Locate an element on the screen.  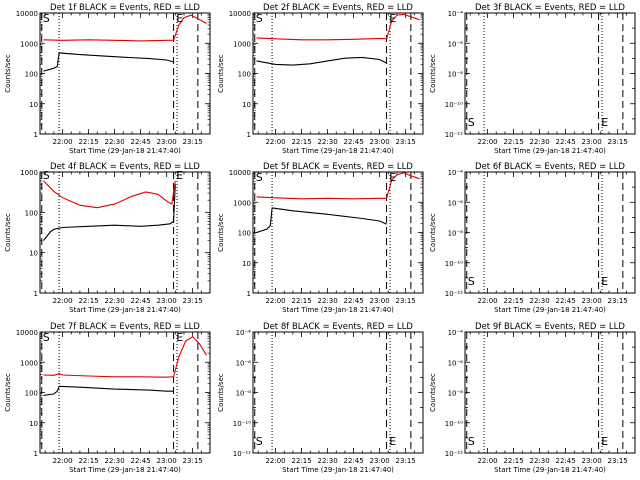
plot-title: Det 4f BLACK = Events, RED = LLD is located at coordinates (125, 167).